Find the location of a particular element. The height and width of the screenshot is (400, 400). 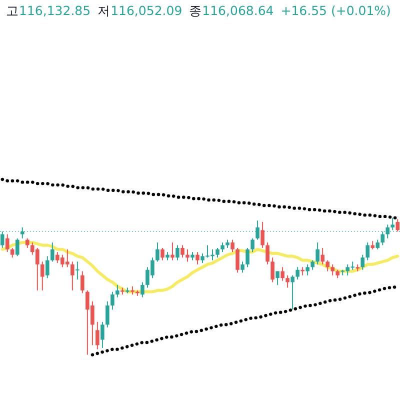

text: 종116,068.64 is located at coordinates (231, 10).